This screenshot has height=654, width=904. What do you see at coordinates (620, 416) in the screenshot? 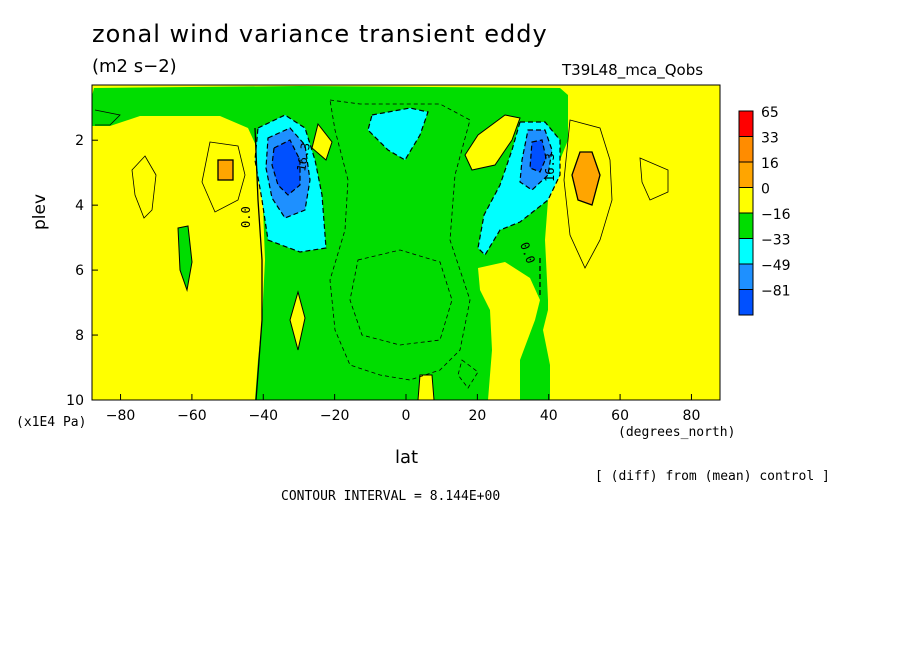
I see `x-tick-label: 60` at bounding box center [620, 416].